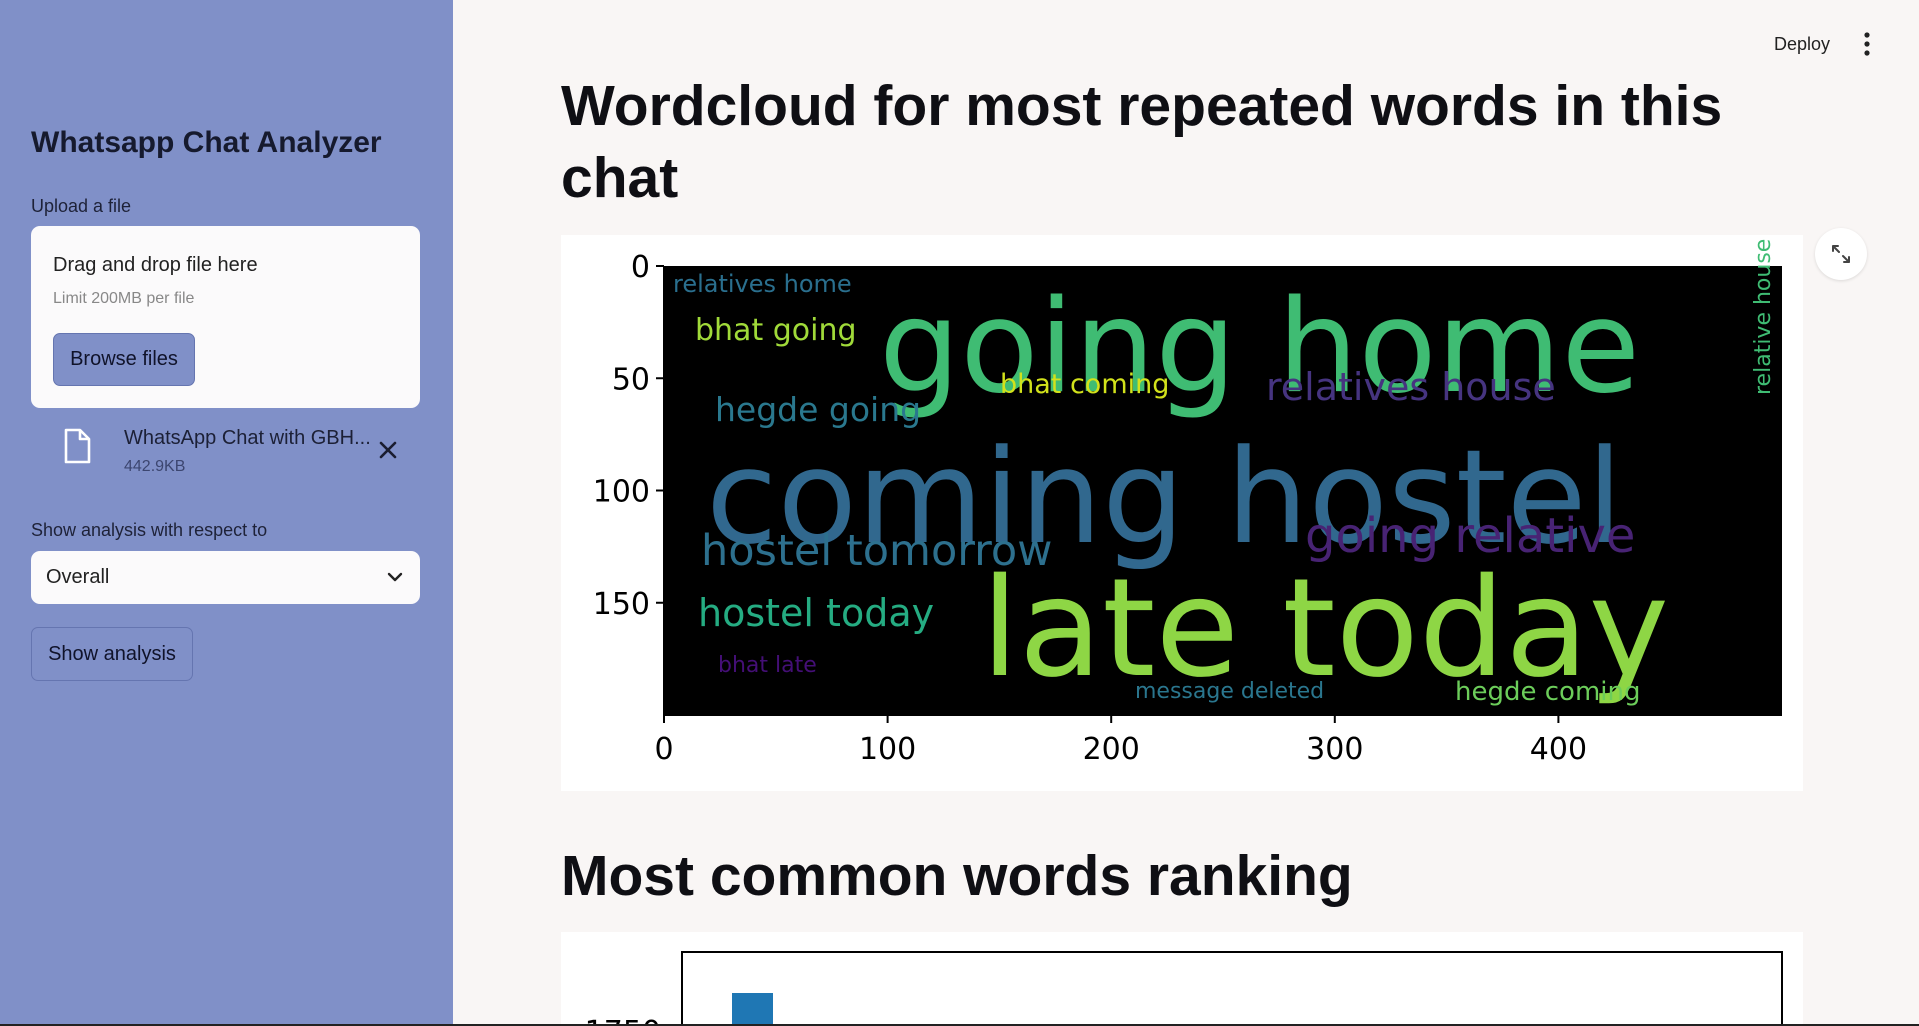 This screenshot has width=1919, height=1026. What do you see at coordinates (1470, 536) in the screenshot?
I see `wordcloud-word: going relative` at bounding box center [1470, 536].